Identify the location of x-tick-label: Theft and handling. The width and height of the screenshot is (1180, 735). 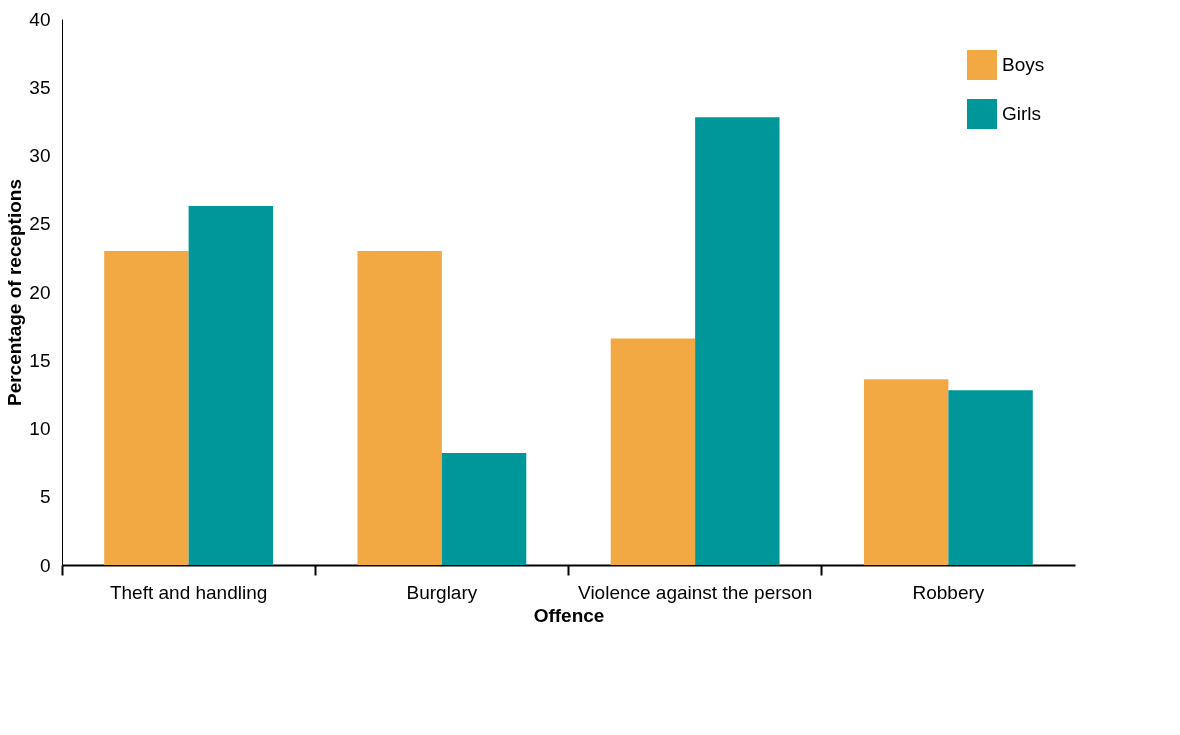
(188, 592).